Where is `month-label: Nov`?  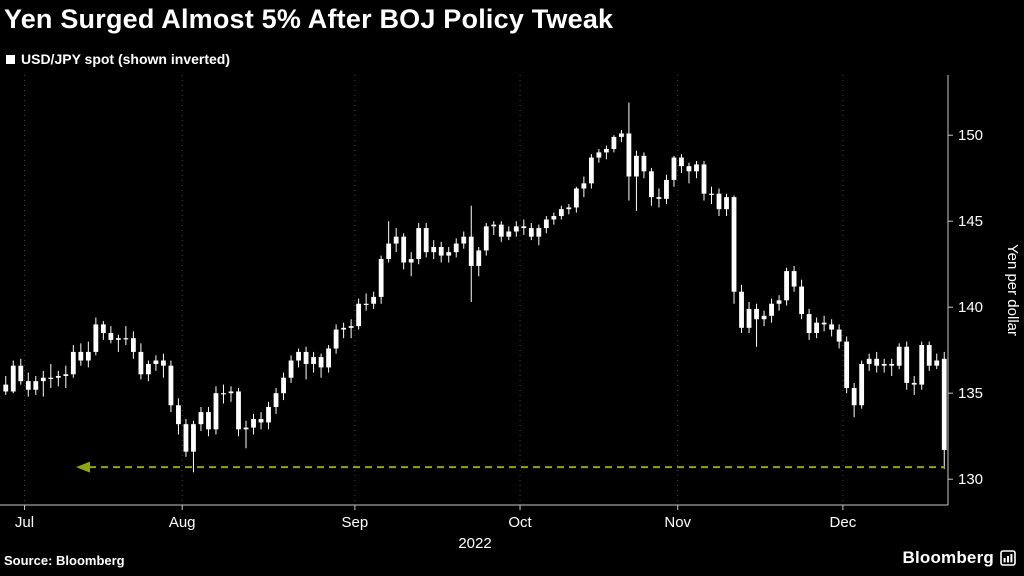
month-label: Nov is located at coordinates (677, 522).